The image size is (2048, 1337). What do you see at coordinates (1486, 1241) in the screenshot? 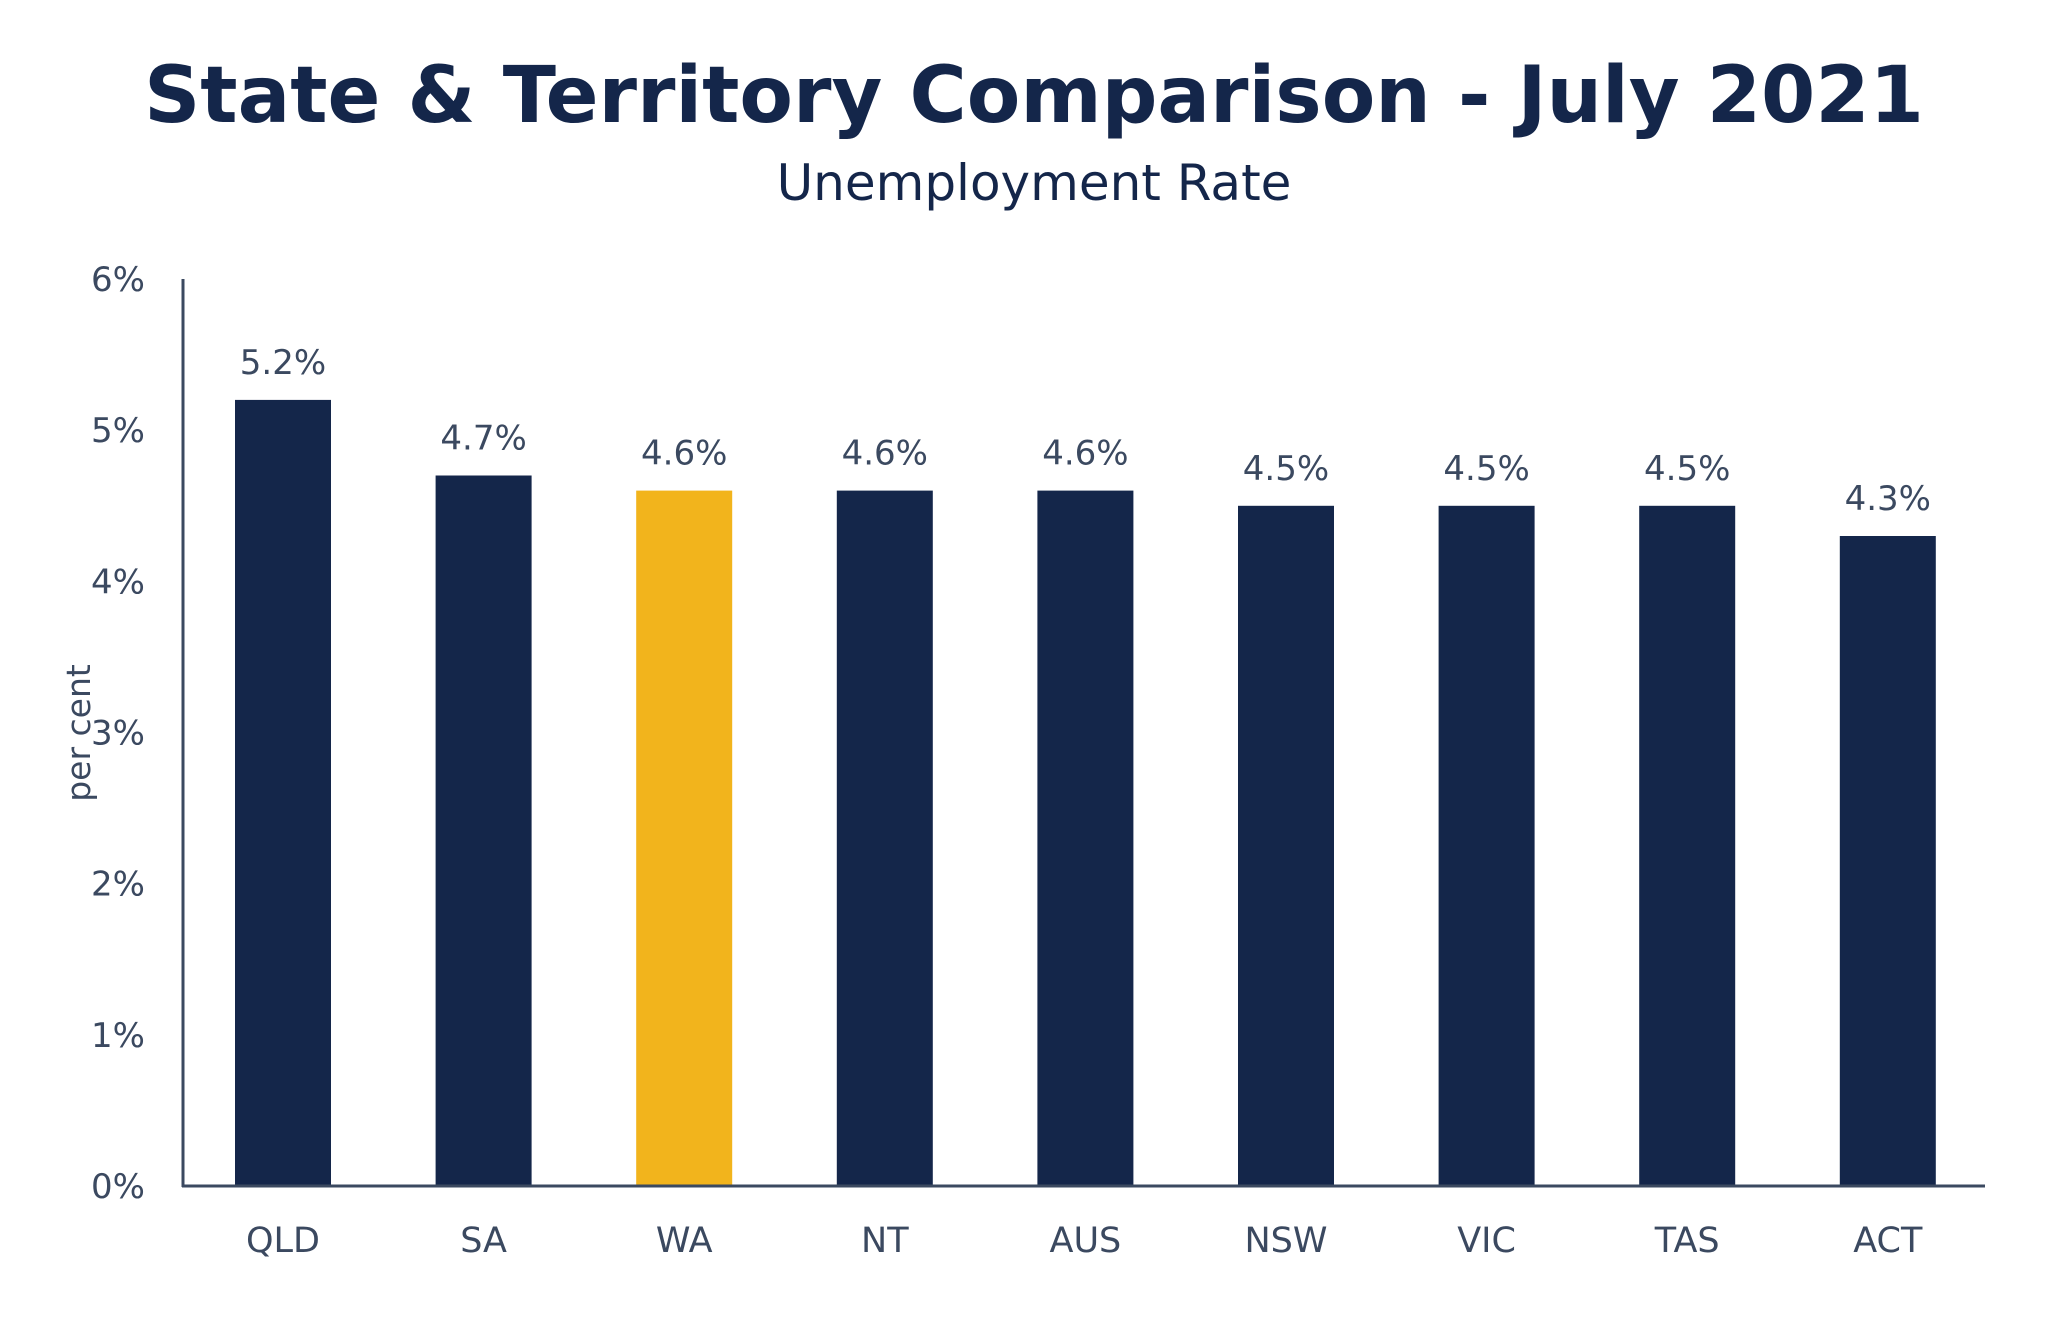
I see `x-tick-label-vic: VIC` at bounding box center [1486, 1241].